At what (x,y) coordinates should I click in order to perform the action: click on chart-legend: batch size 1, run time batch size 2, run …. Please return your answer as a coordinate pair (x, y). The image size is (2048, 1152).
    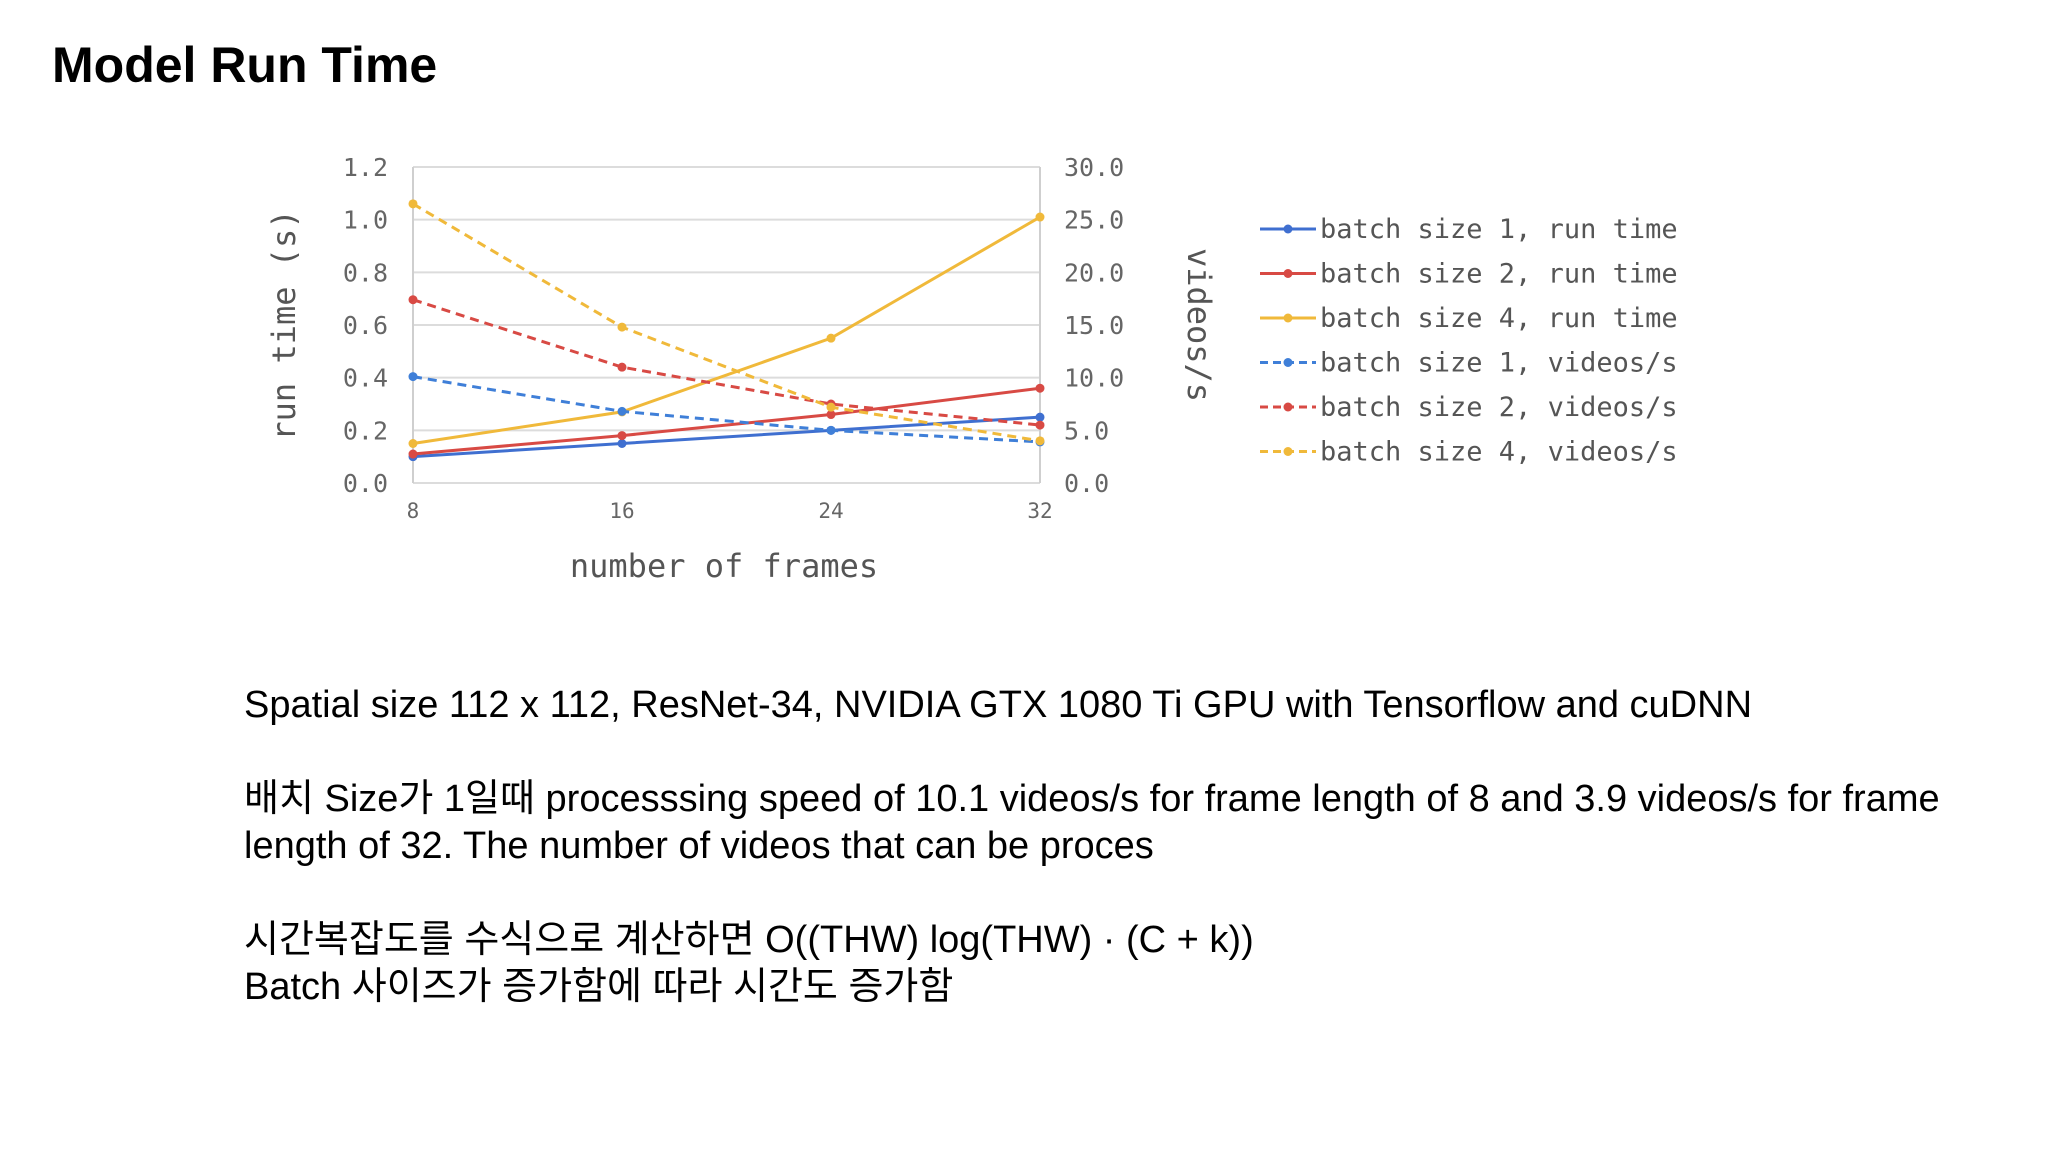
    Looking at the image, I should click on (1469, 341).